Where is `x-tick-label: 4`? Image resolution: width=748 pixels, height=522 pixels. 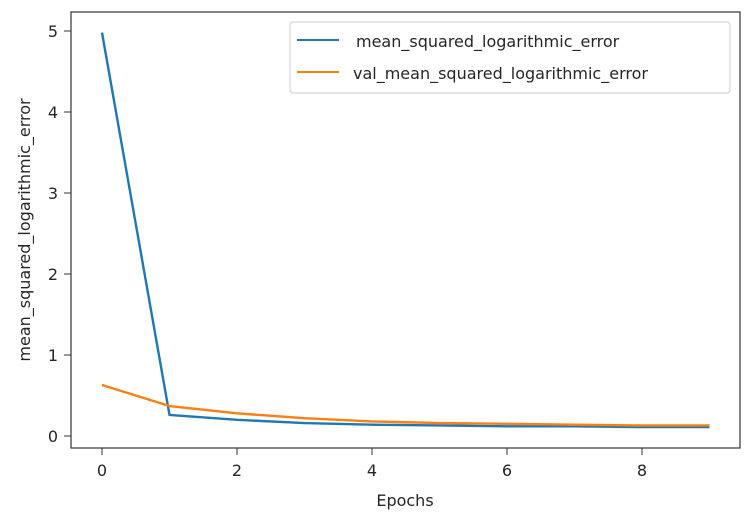
x-tick-label: 4 is located at coordinates (372, 470).